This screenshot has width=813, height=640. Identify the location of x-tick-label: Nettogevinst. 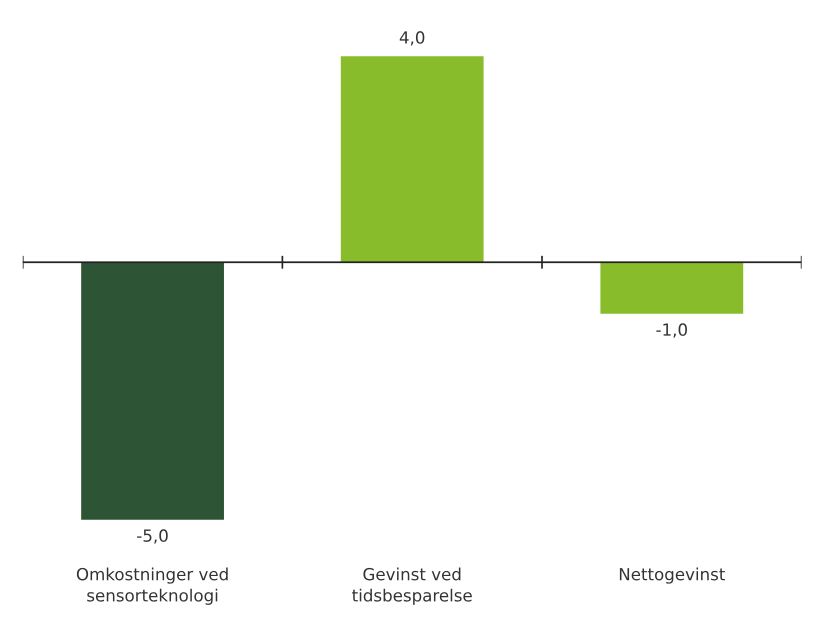
(672, 576).